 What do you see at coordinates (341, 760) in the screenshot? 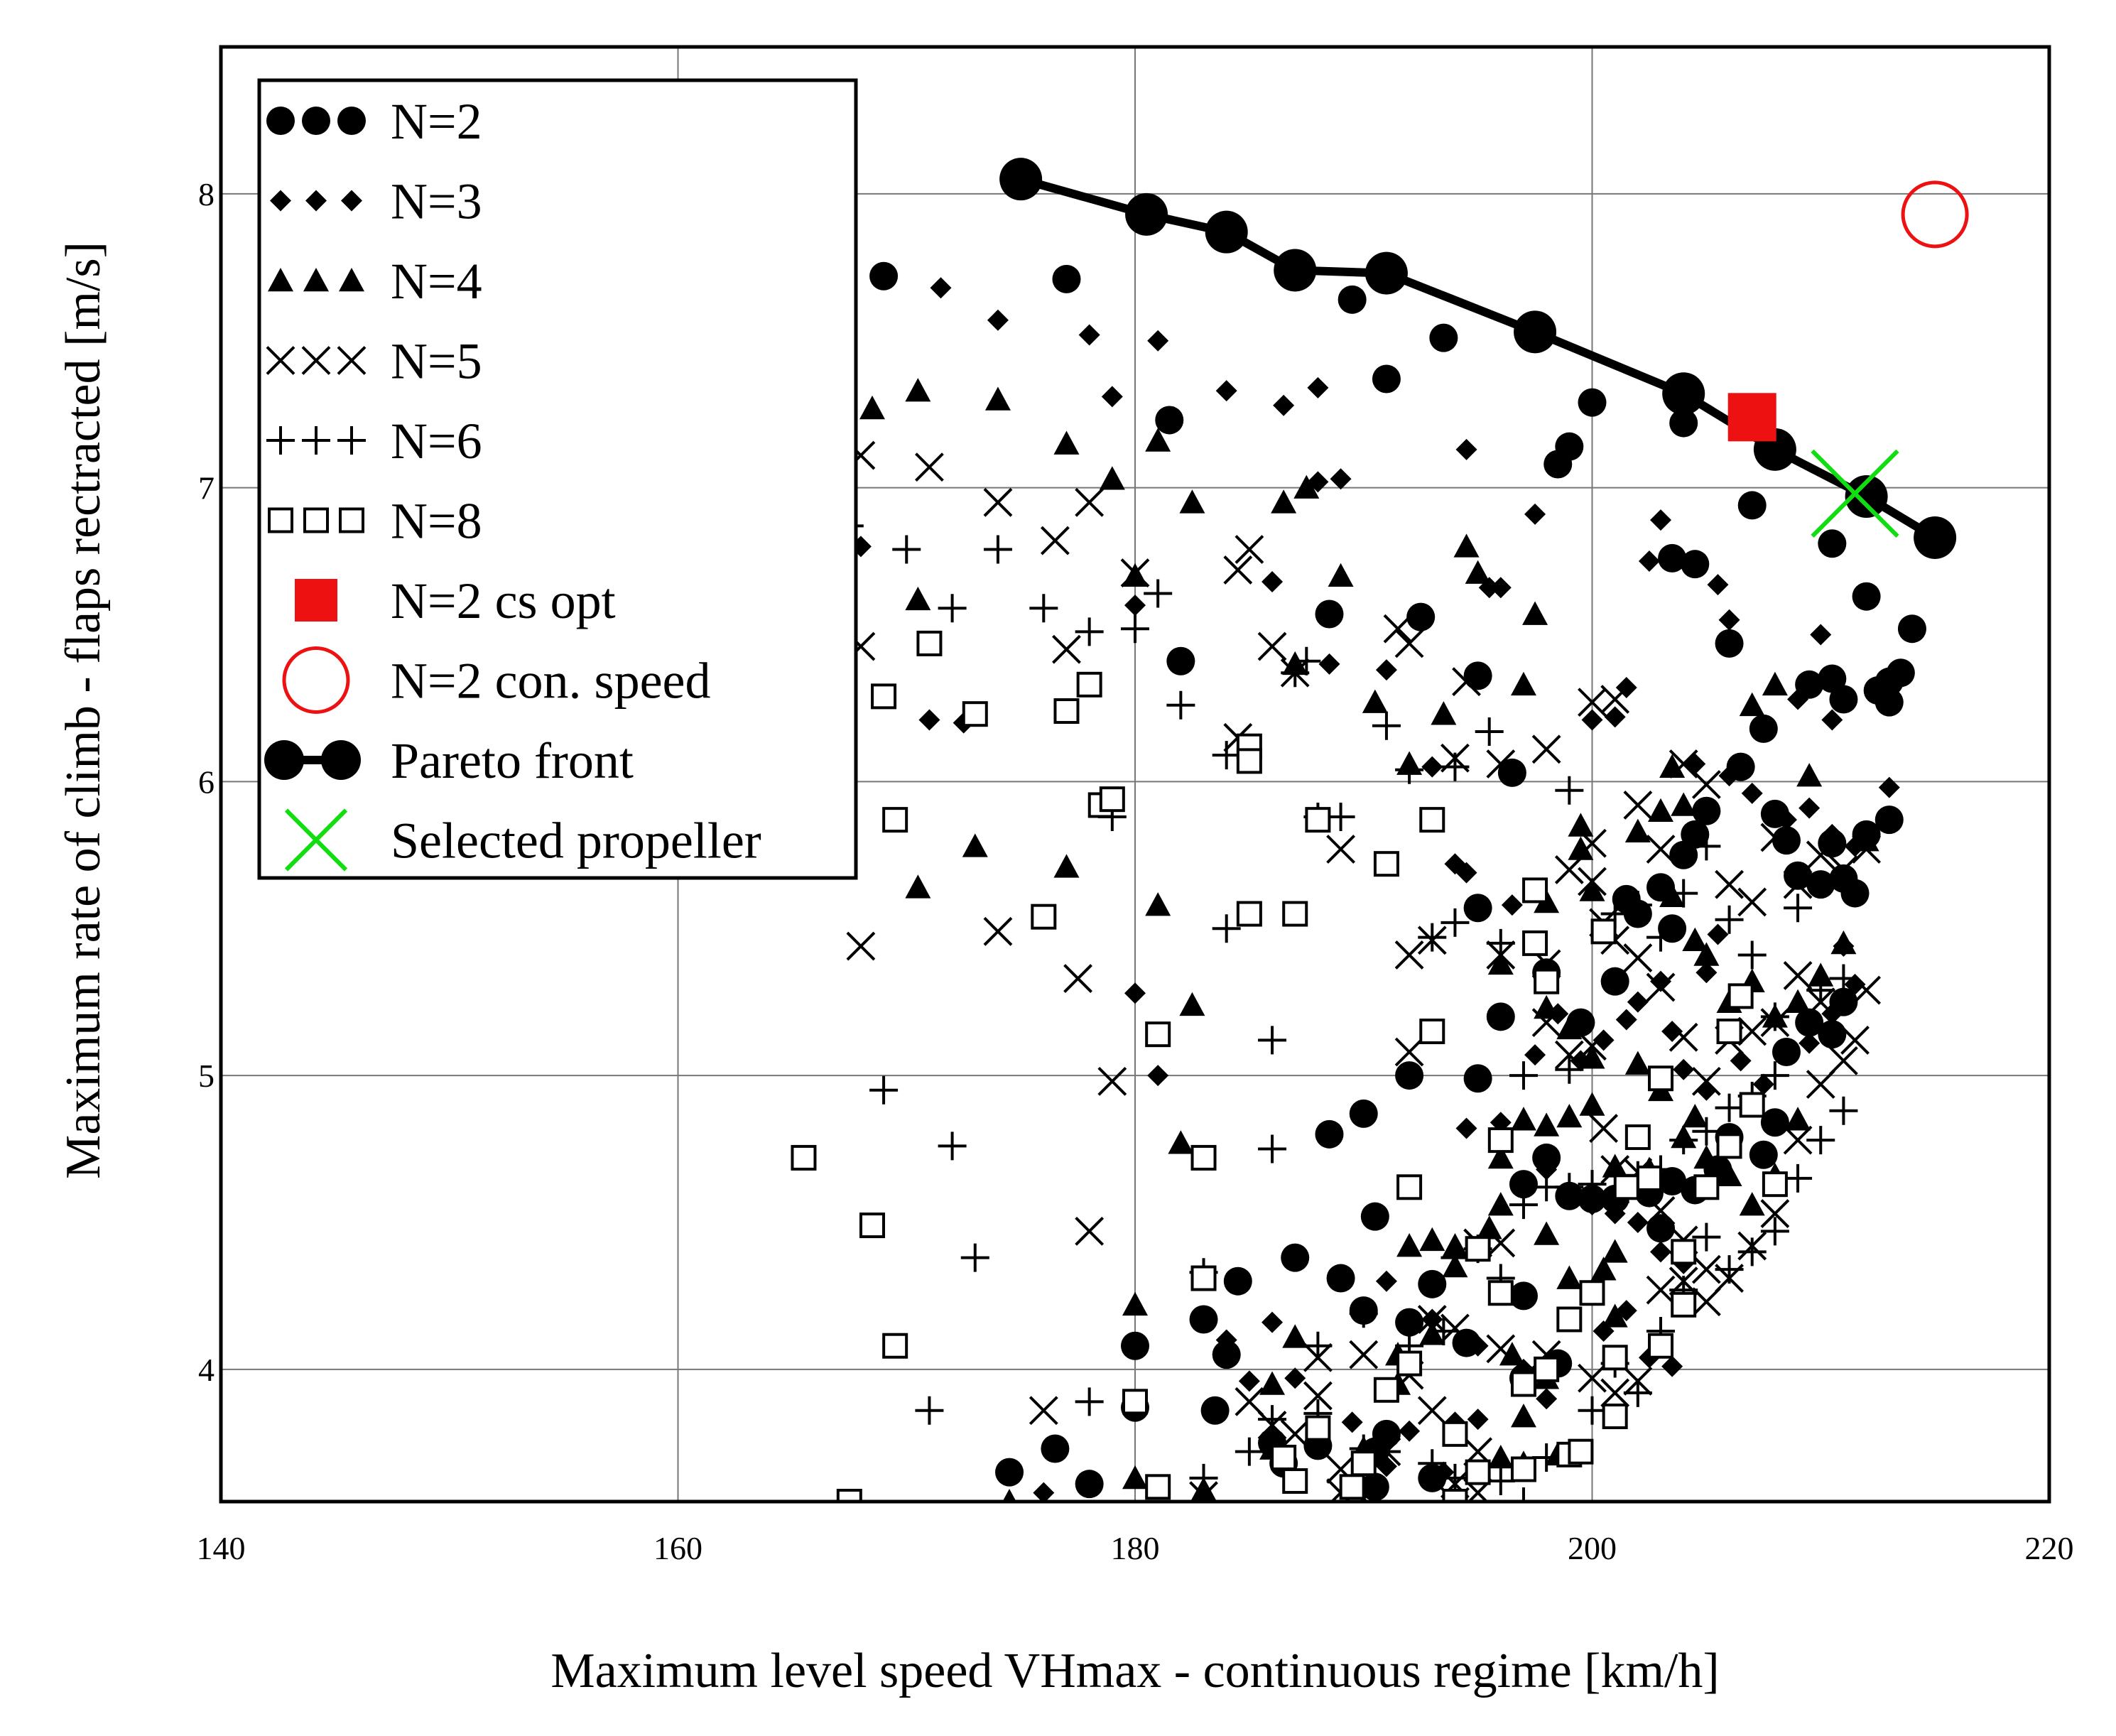
I see `legend-pareto-point` at bounding box center [341, 760].